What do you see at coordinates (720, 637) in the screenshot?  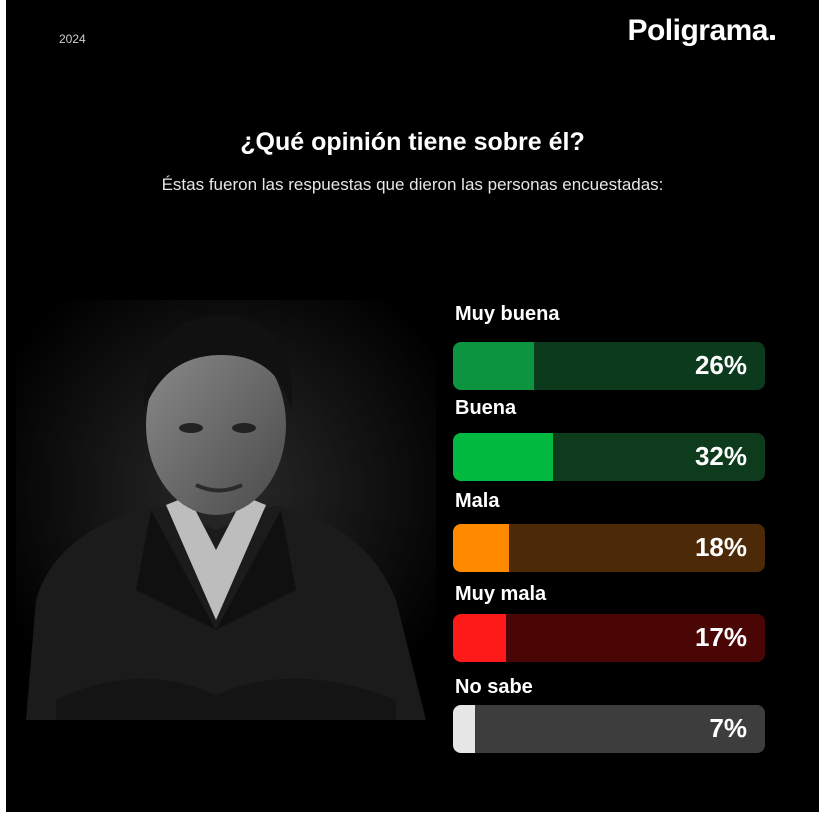 I see `value-label: 17%` at bounding box center [720, 637].